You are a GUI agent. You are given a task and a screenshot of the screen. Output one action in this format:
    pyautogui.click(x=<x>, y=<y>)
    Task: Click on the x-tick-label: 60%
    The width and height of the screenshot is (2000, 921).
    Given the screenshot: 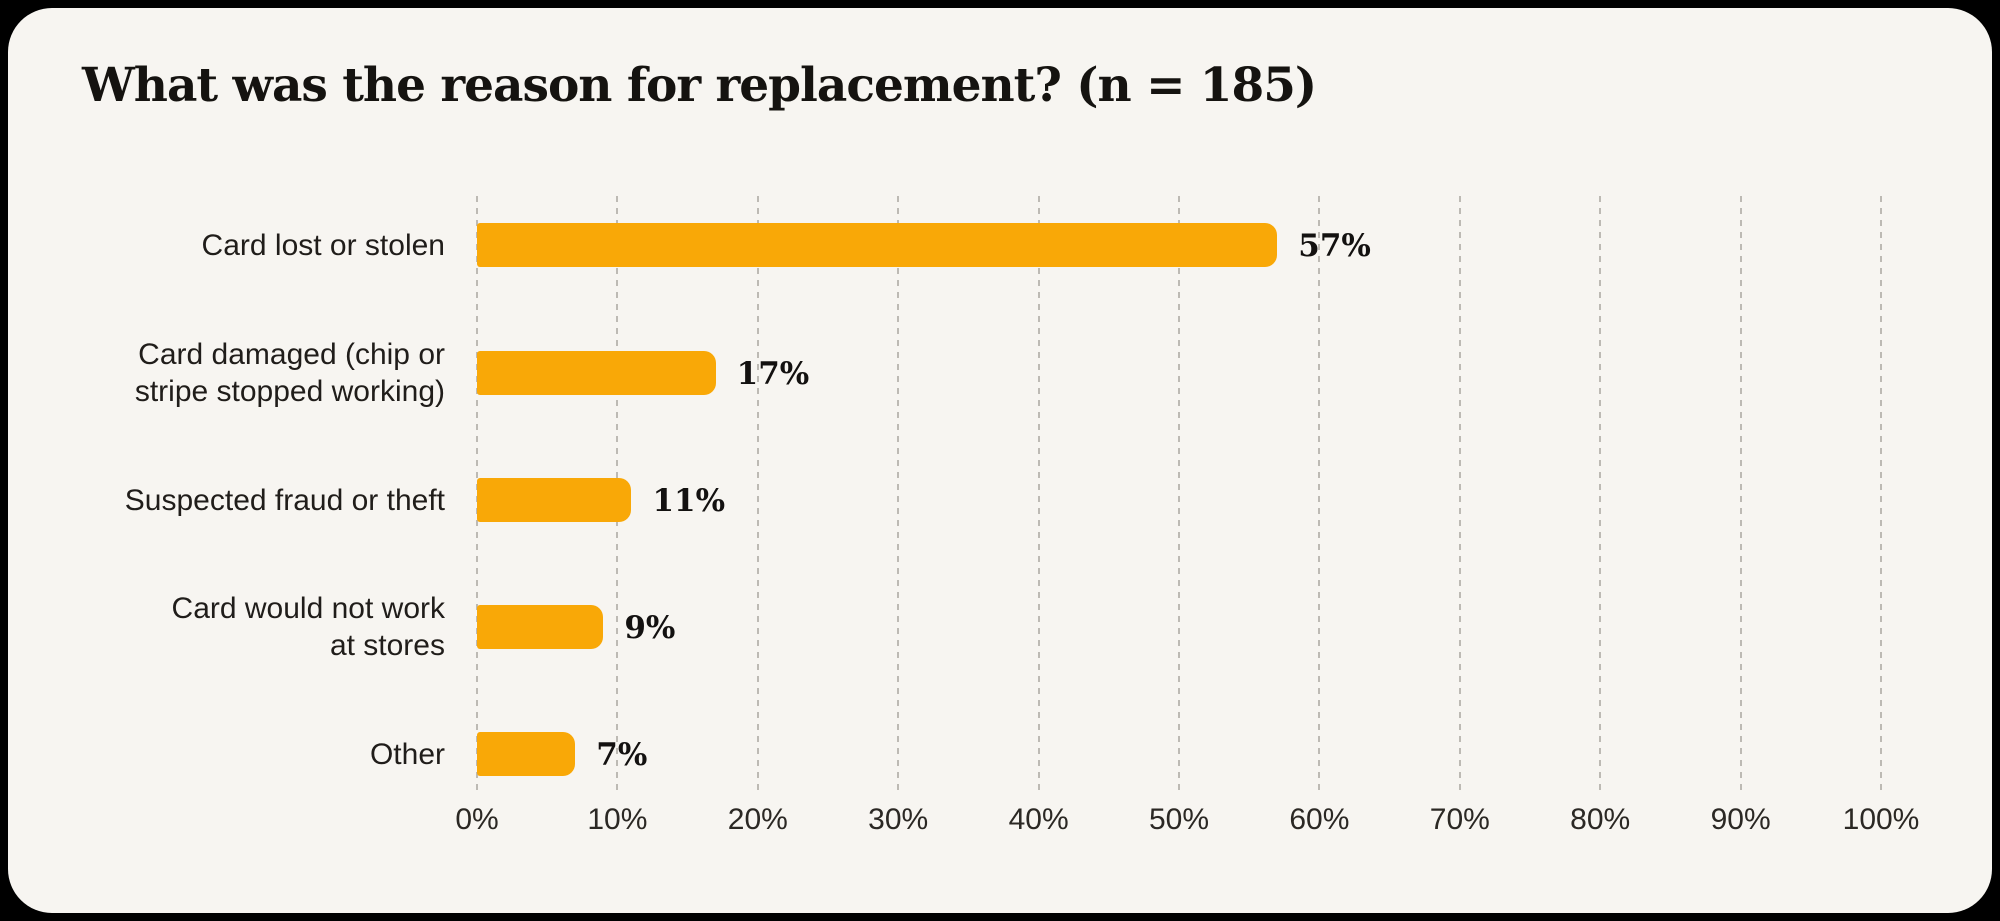 What is the action you would take?
    pyautogui.click(x=1319, y=819)
    